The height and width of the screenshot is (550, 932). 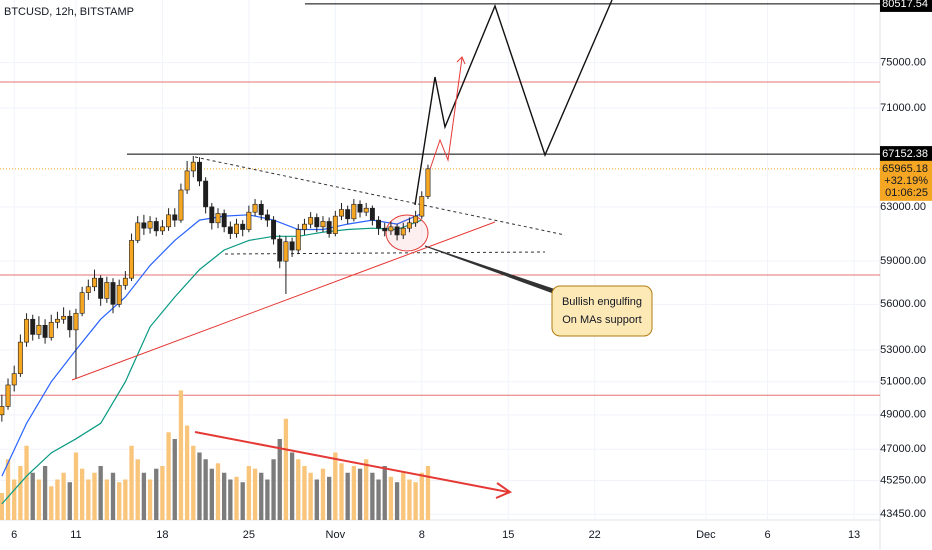 What do you see at coordinates (903, 261) in the screenshot?
I see `y-tick-label: 59000.00` at bounding box center [903, 261].